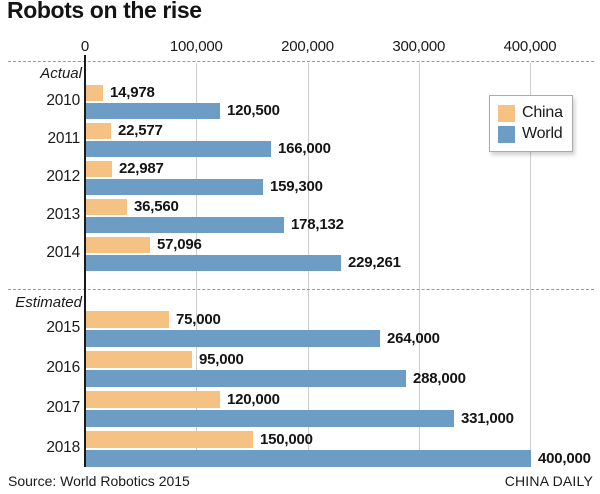  Describe the element at coordinates (286, 439) in the screenshot. I see `value-label-china-2018: 150,000` at that location.